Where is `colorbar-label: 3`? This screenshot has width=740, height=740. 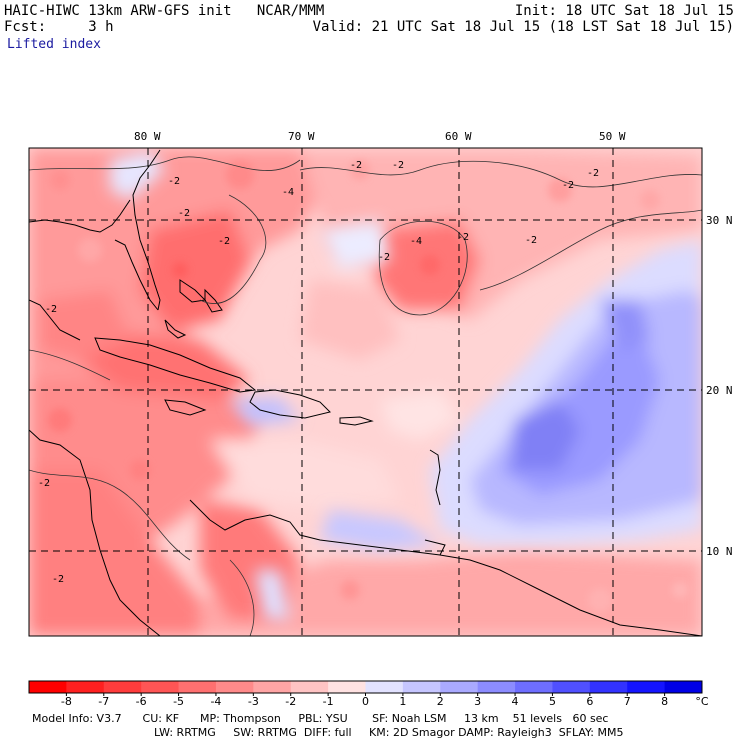
colorbar-label: 3 is located at coordinates (478, 701).